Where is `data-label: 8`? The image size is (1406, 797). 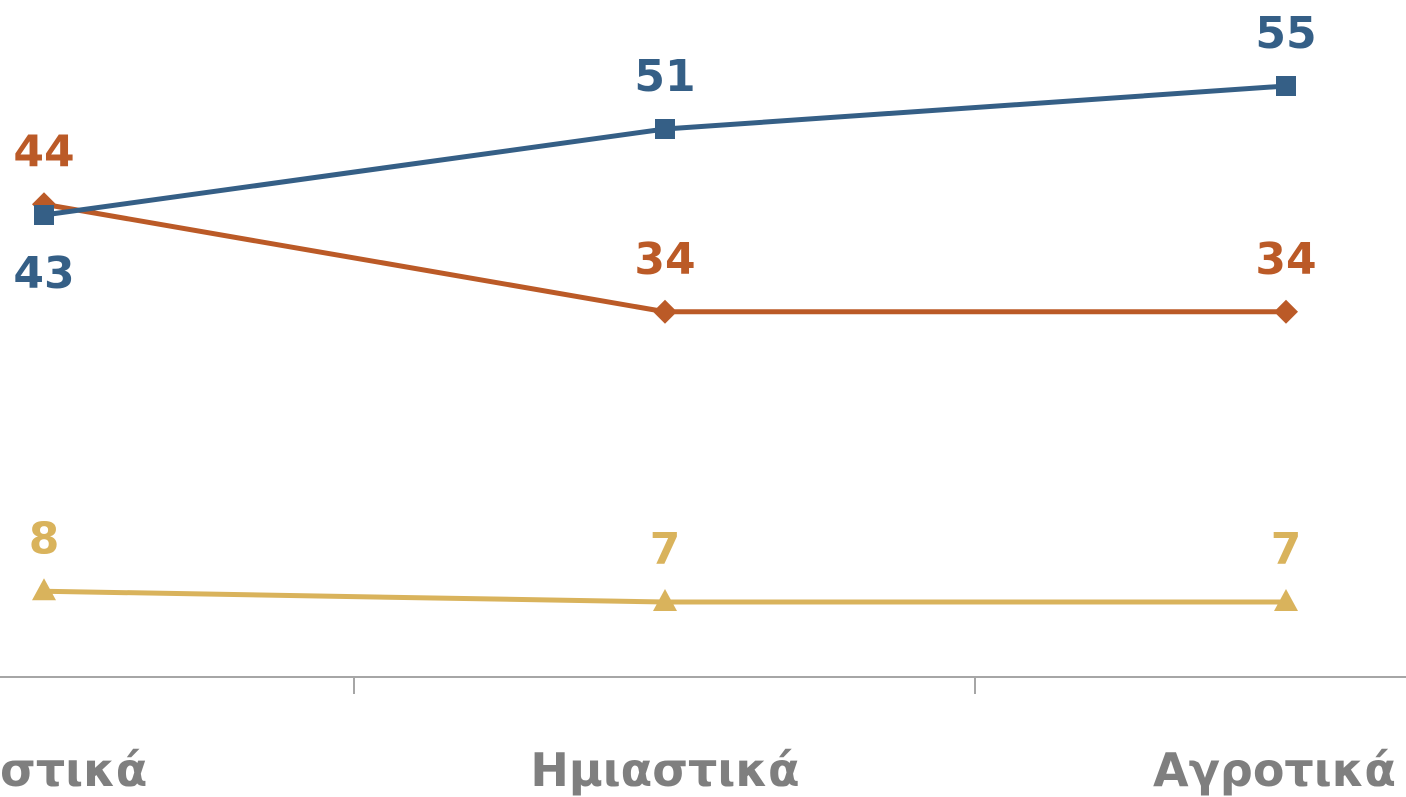 data-label: 8 is located at coordinates (44, 538).